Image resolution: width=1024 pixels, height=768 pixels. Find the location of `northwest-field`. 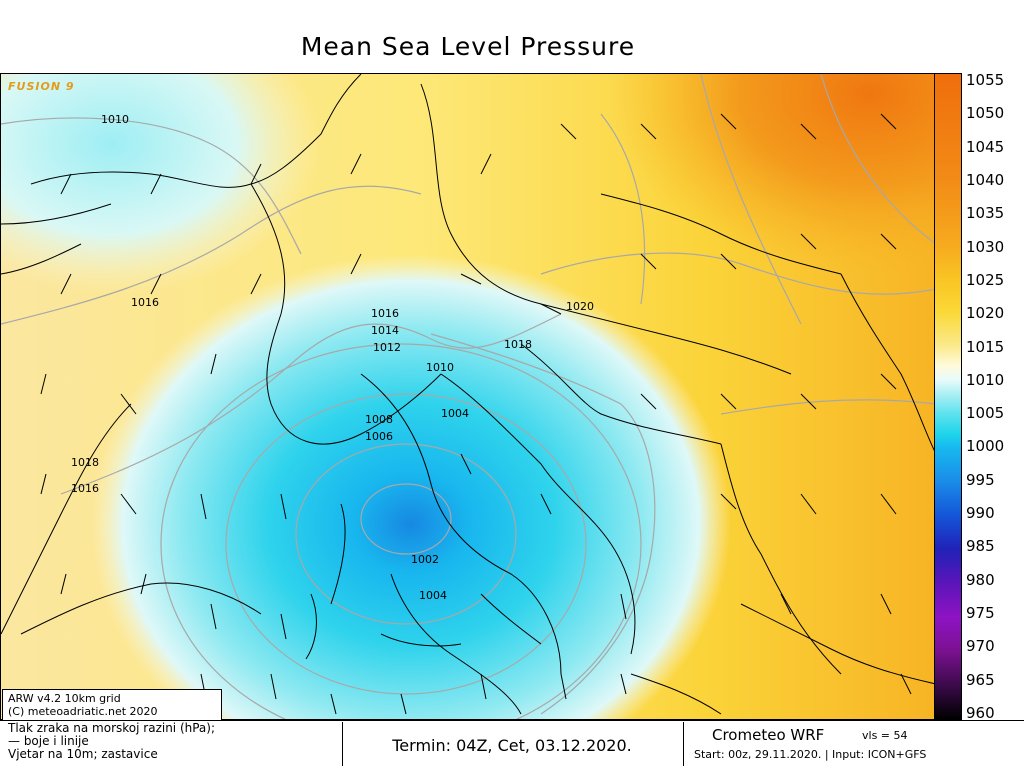

northwest-field is located at coordinates (161, 184).